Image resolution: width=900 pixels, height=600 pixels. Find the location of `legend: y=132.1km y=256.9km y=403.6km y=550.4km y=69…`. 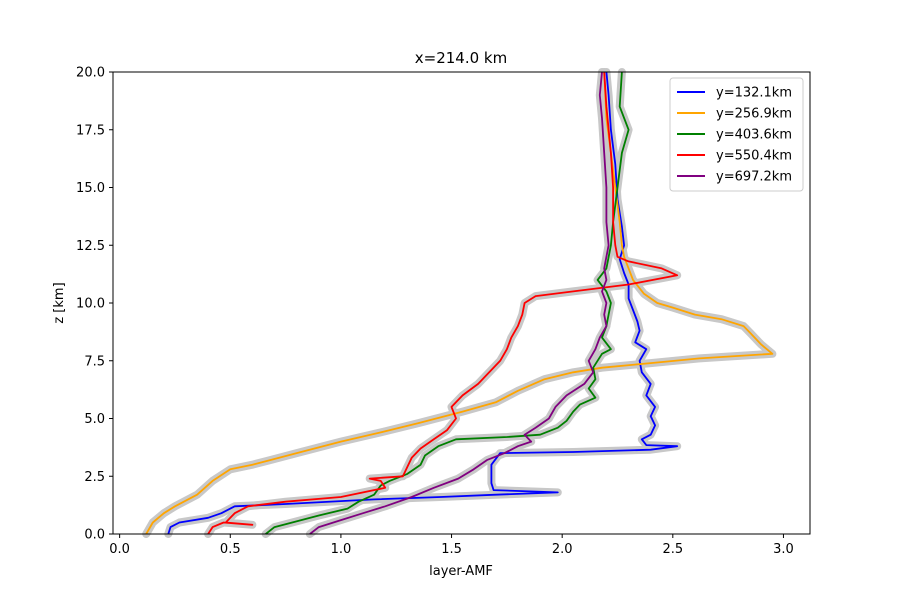

legend: y=132.1km y=256.9km y=403.6km y=550.4km y=69… is located at coordinates (736, 134).